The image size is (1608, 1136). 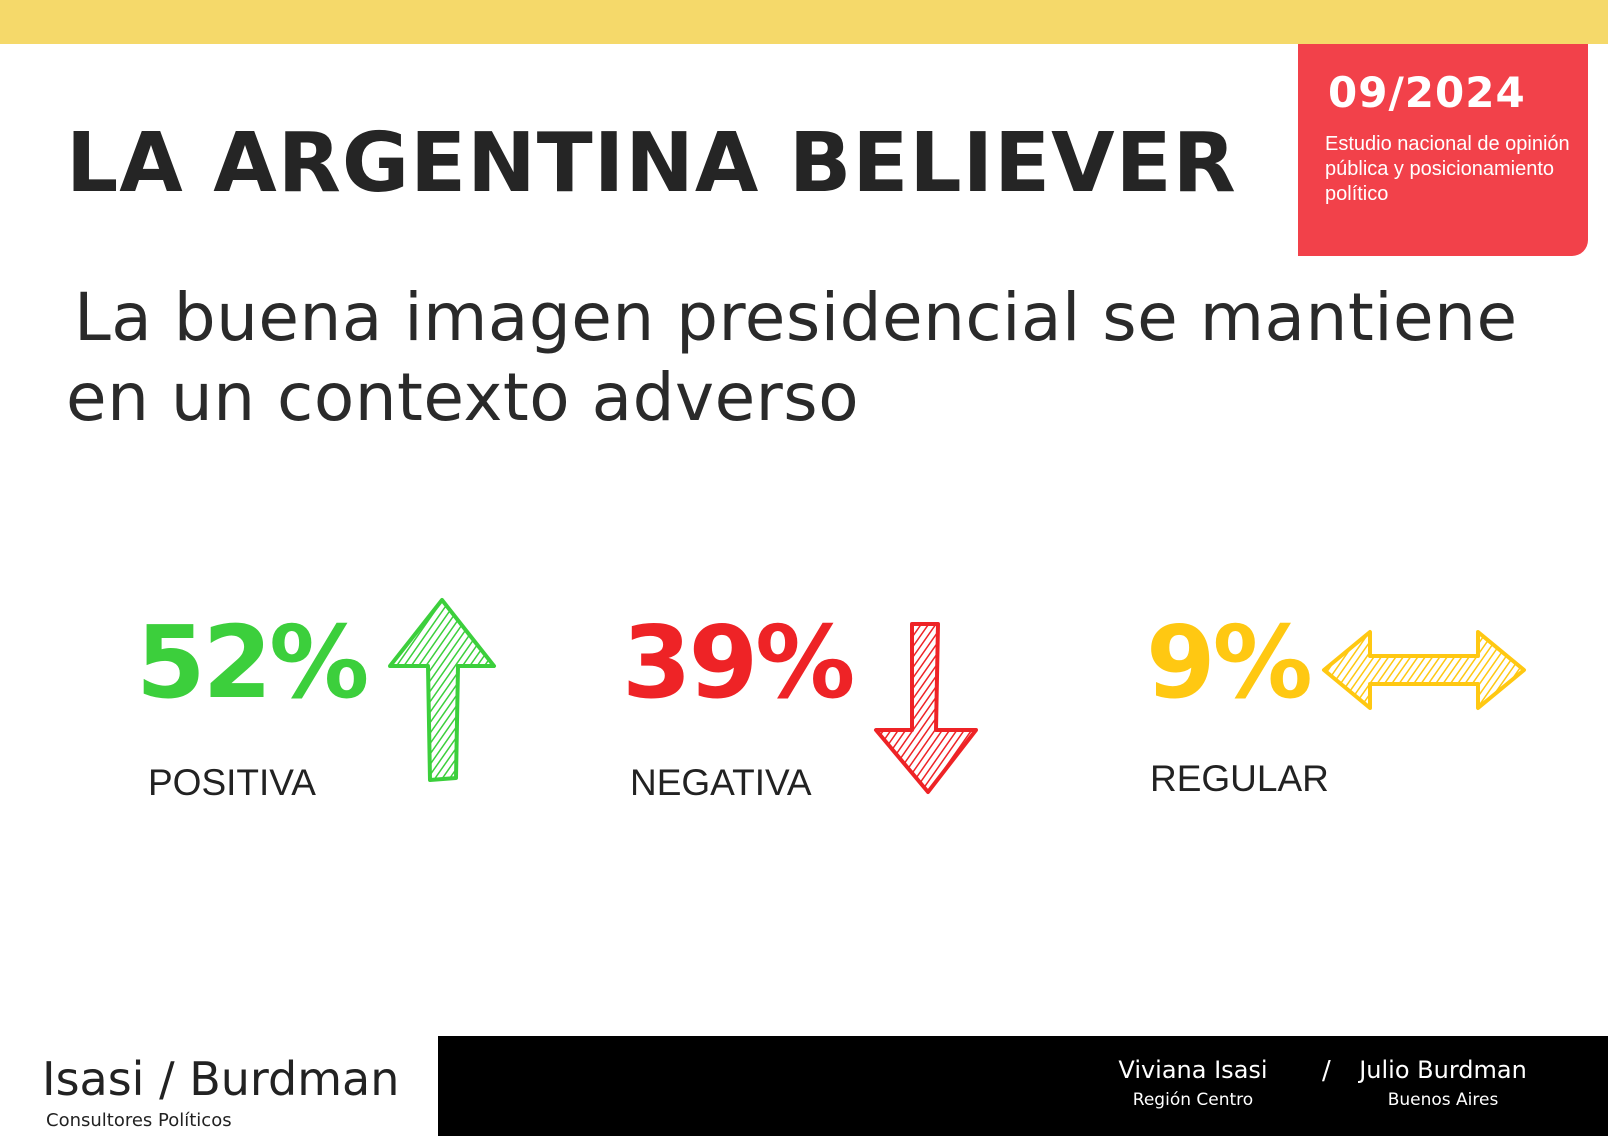 What do you see at coordinates (804, 22) in the screenshot?
I see `top-accent-bar` at bounding box center [804, 22].